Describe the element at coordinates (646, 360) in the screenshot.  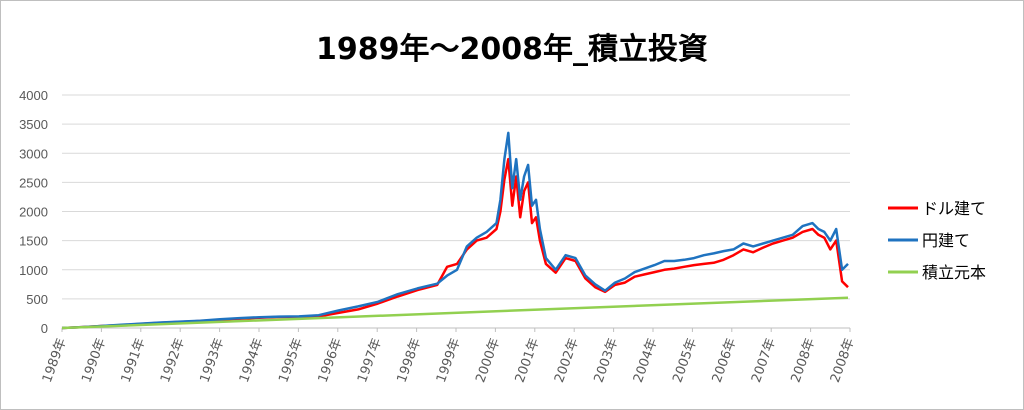
I see `x-tick-label: 2004年` at that location.